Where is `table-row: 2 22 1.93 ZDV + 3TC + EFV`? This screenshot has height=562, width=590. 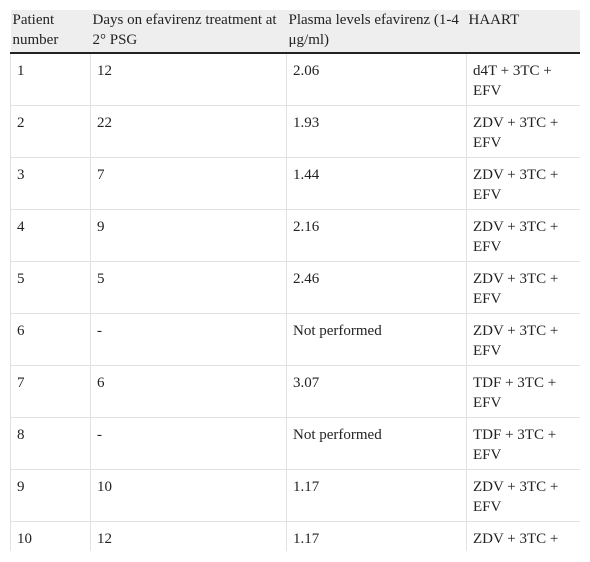
table-row: 2 22 1.93 ZDV + 3TC + EFV is located at coordinates (295, 131).